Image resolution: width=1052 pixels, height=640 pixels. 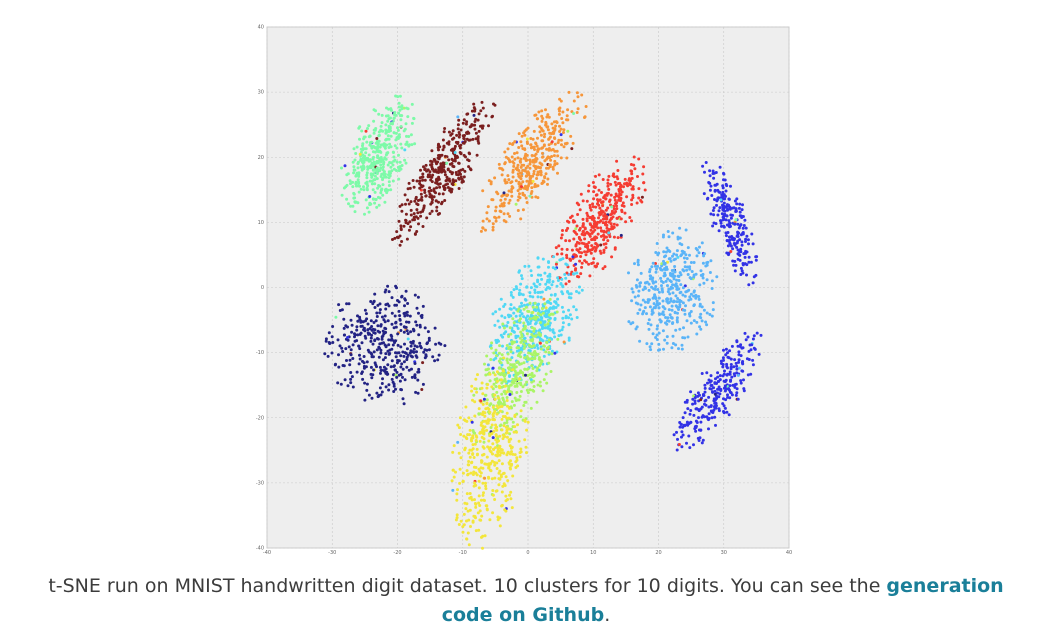 What do you see at coordinates (261, 223) in the screenshot?
I see `y-tick-label: 10` at bounding box center [261, 223].